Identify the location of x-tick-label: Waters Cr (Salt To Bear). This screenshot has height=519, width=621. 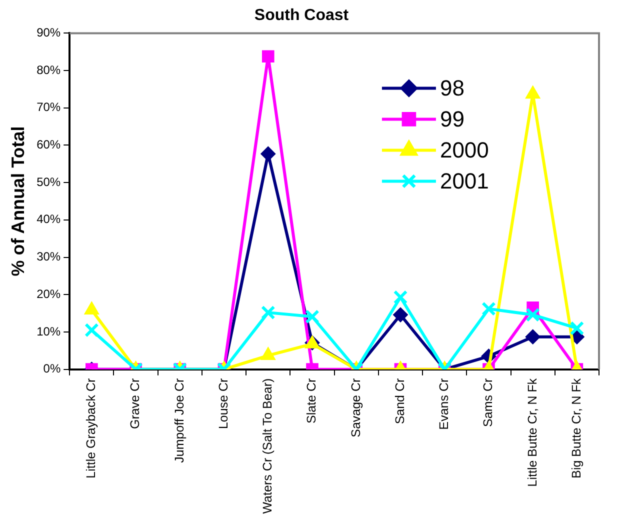
(267, 446).